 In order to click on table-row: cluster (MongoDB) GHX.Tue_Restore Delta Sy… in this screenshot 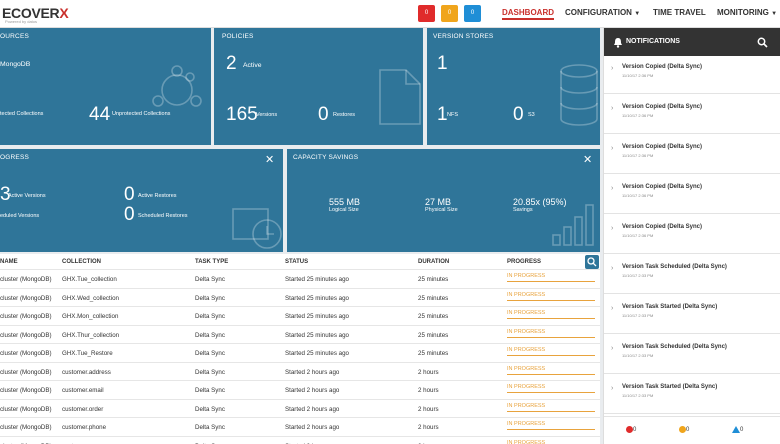, I will do `click(300, 352)`.